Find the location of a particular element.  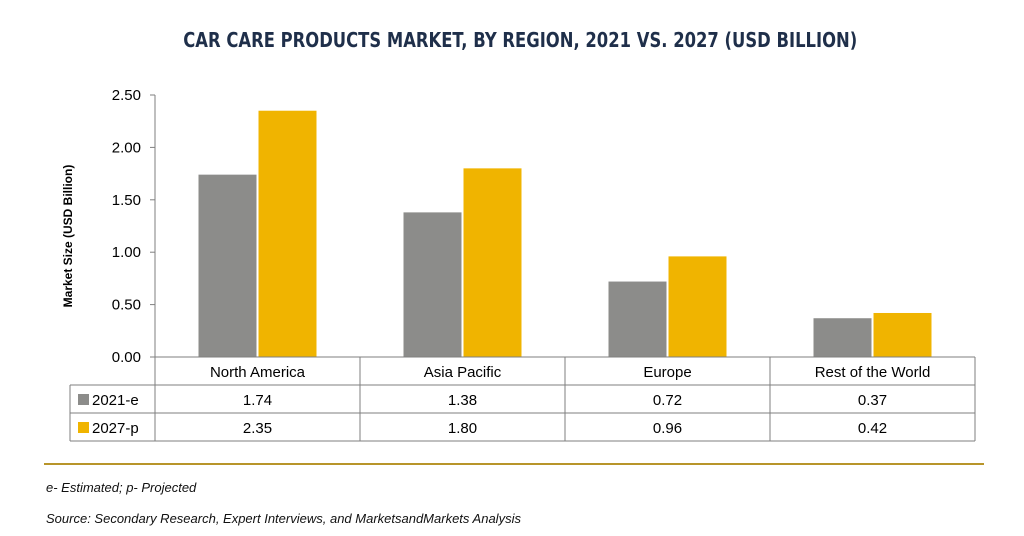

legend-label: 2021-e is located at coordinates (115, 400).